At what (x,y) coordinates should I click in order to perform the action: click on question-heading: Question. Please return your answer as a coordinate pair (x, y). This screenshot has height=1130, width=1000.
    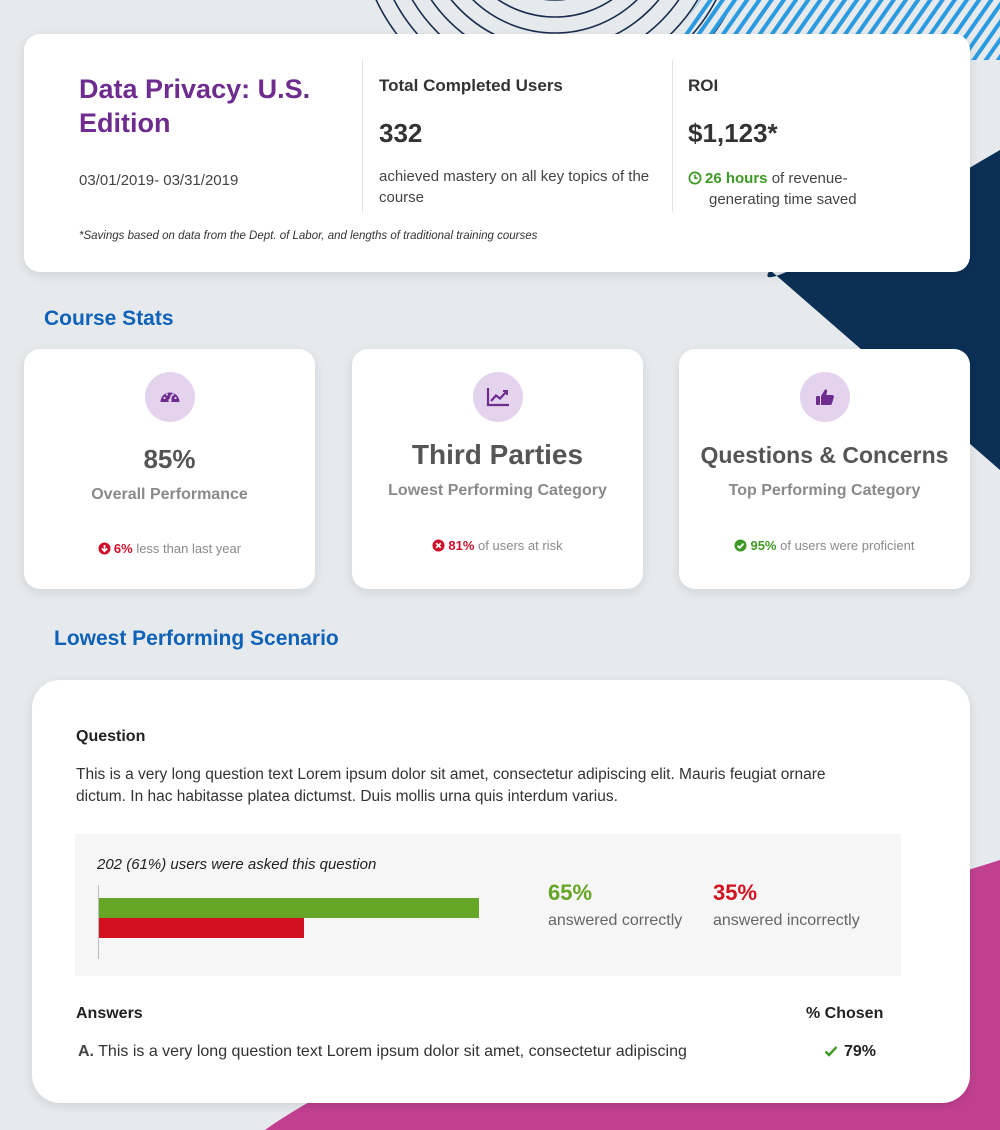
    Looking at the image, I should click on (111, 736).